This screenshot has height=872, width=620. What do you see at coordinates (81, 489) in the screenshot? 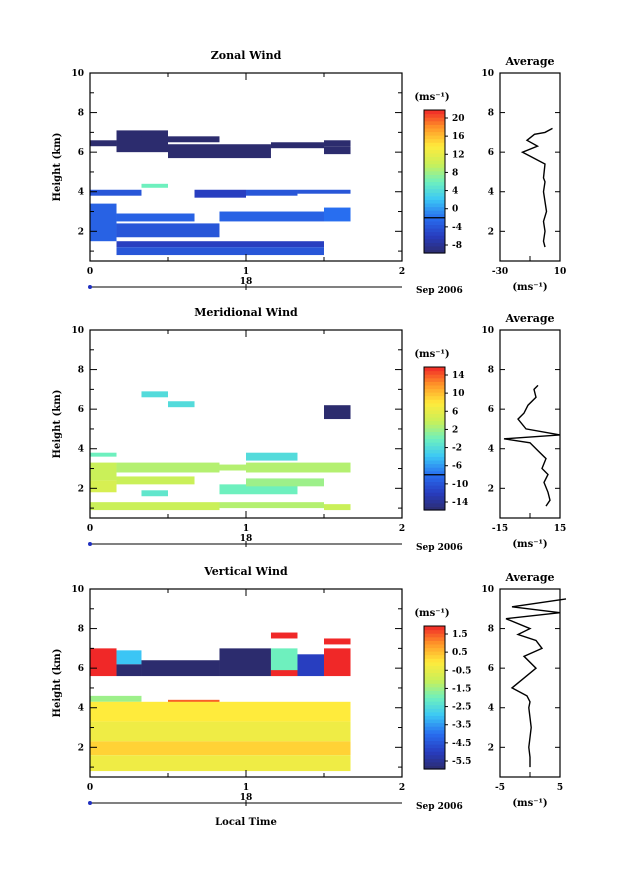
I see `y-tick-label: 2` at bounding box center [81, 489].